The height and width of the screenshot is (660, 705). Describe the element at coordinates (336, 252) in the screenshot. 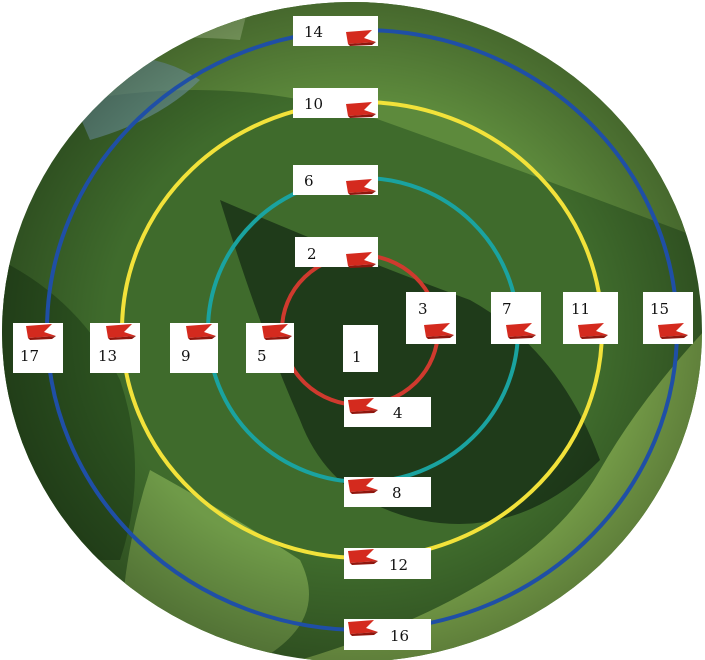

I see `label-2-box: 2` at that location.